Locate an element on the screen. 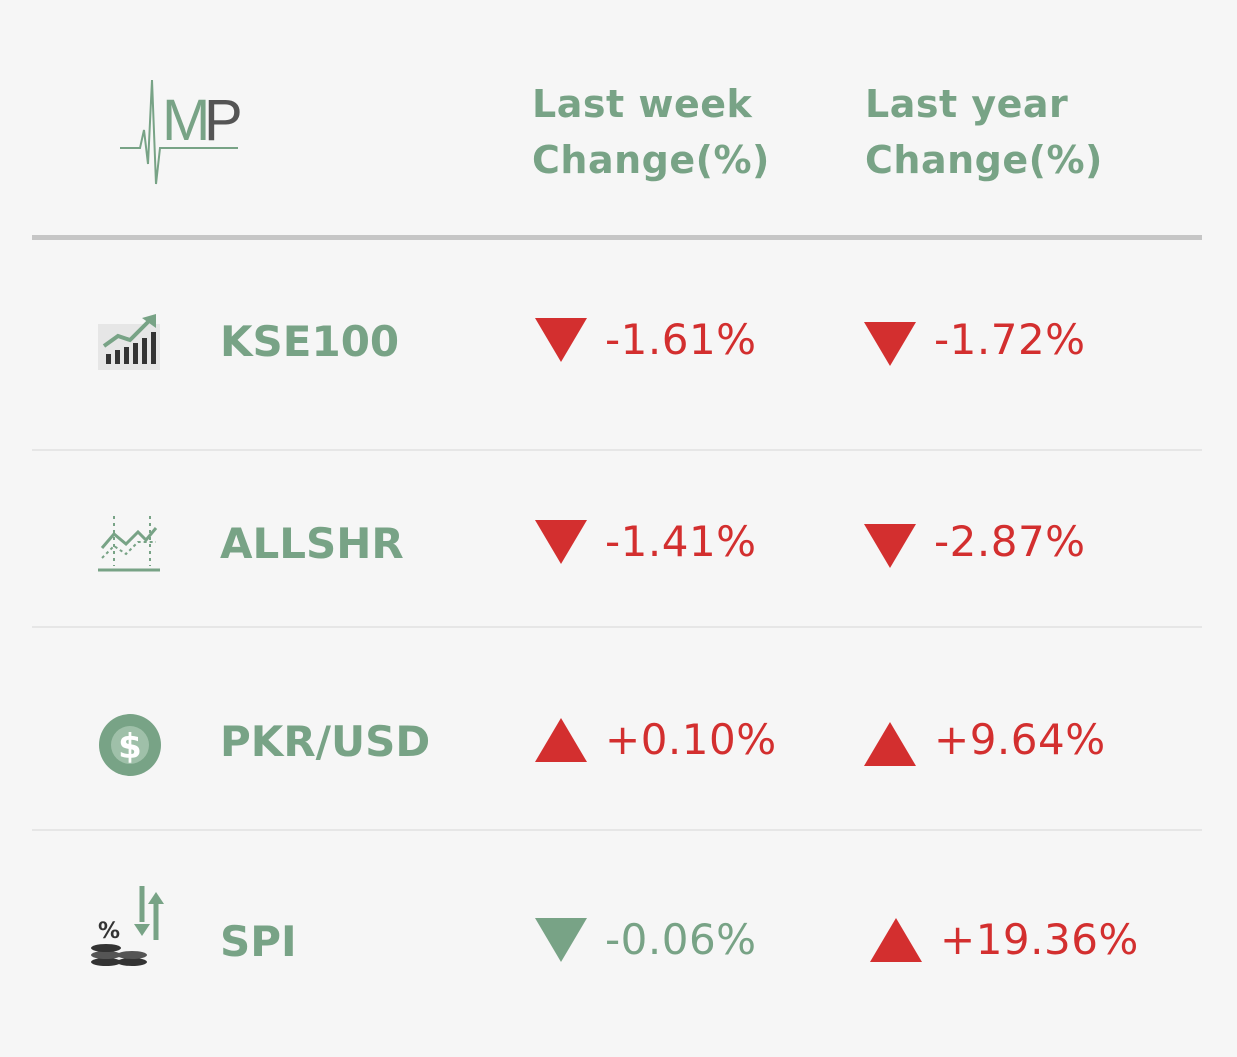 Image resolution: width=1237 pixels, height=1057 pixels. bar-chart-growth-icon is located at coordinates (129, 342).